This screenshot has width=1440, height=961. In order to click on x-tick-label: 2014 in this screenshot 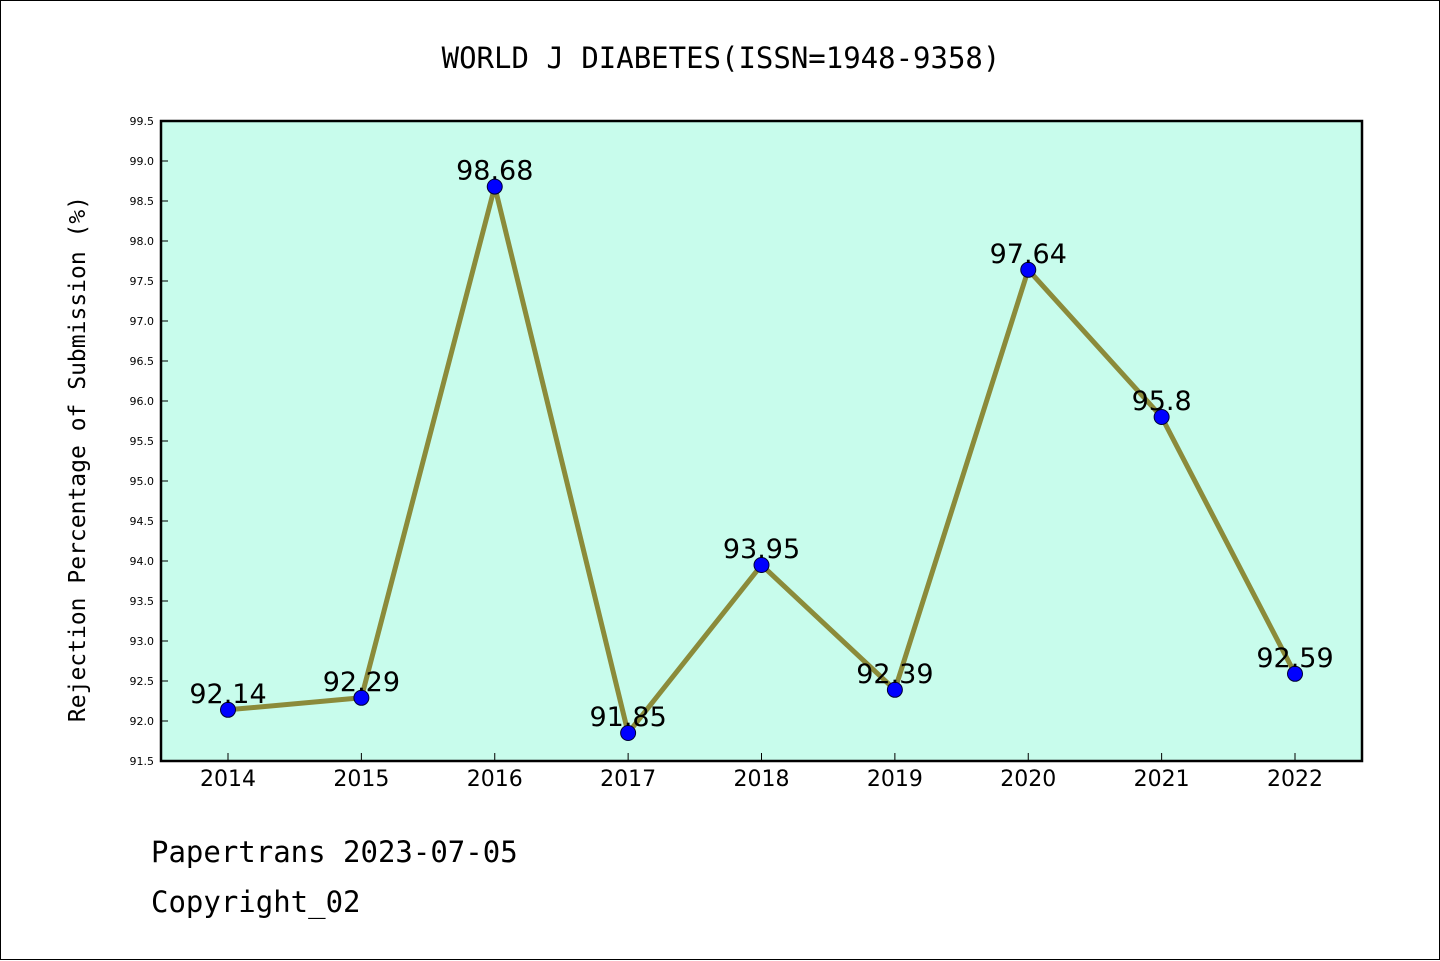, I will do `click(228, 779)`.